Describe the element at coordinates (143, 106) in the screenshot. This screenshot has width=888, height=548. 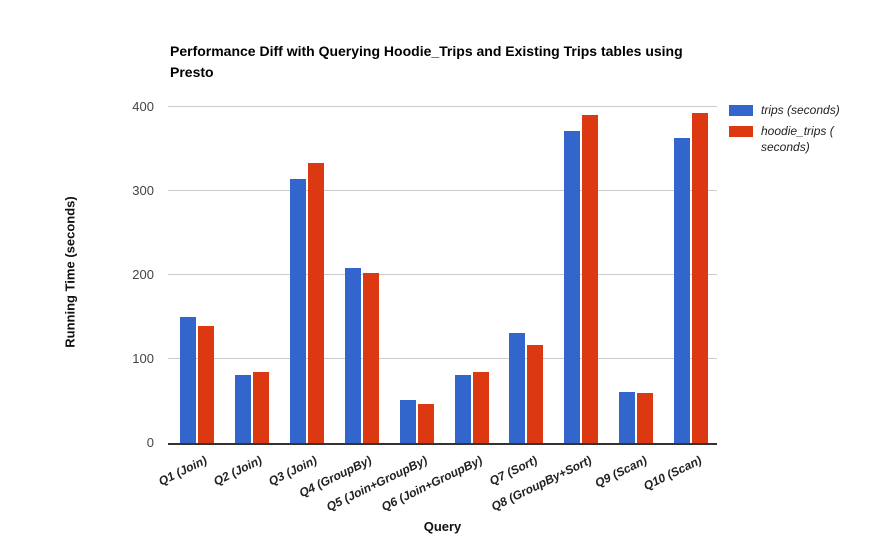
I see `y-tick-label: 400` at that location.